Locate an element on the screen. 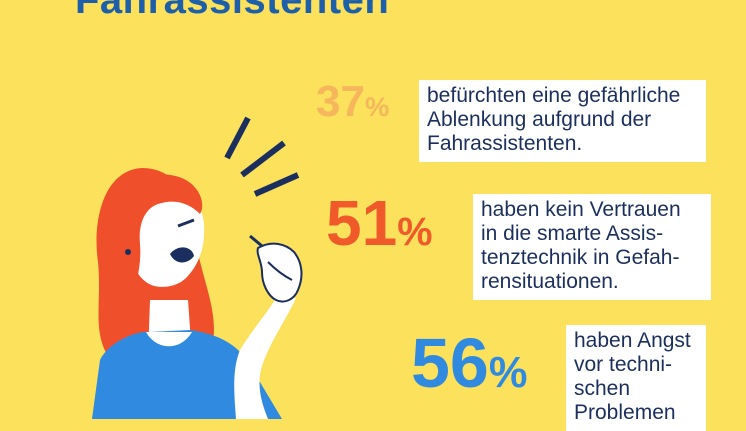  mouth is located at coordinates (182, 255).